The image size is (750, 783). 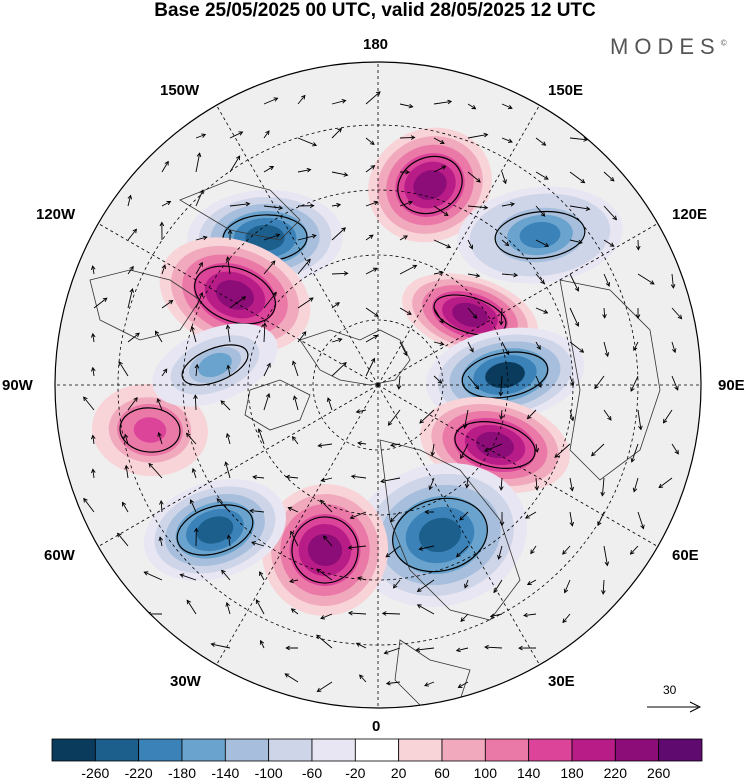 I want to click on lon-label-180: 180, so click(x=376, y=44).